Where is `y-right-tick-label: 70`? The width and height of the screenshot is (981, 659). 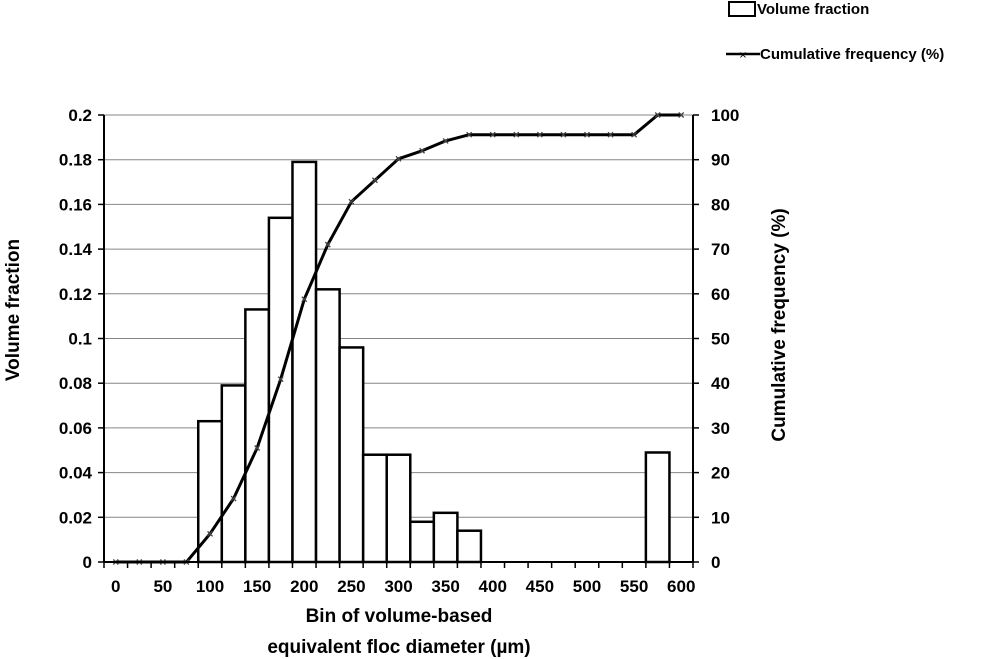
y-right-tick-label: 70 is located at coordinates (720, 249).